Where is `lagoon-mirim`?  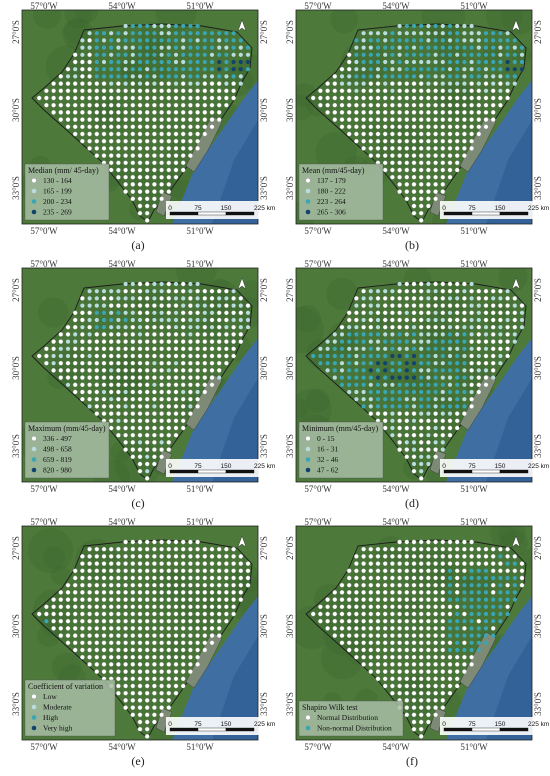
lagoon-mirim is located at coordinates (164, 462).